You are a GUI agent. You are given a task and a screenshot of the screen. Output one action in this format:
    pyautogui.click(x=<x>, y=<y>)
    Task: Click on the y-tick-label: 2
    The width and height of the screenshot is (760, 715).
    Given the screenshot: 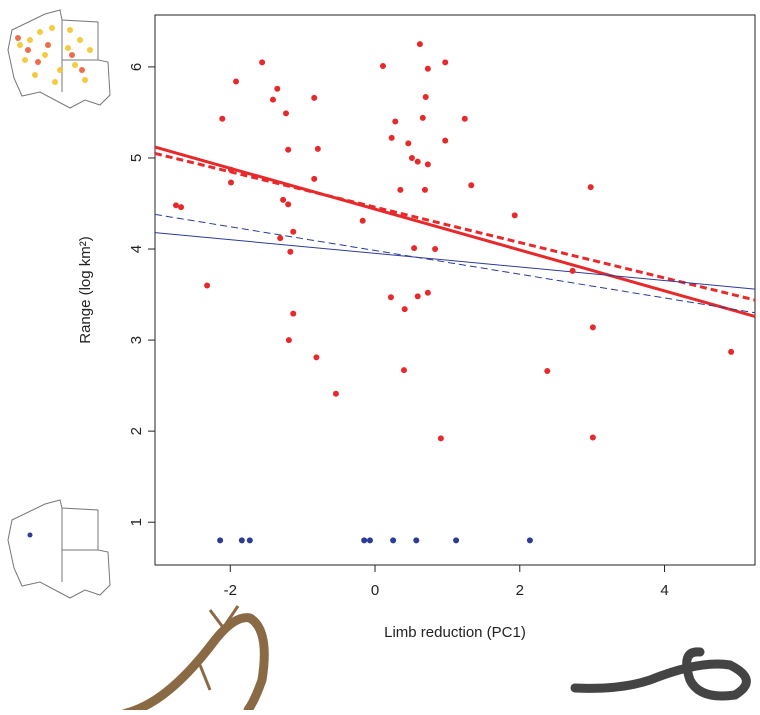 What is the action you would take?
    pyautogui.click(x=136, y=431)
    